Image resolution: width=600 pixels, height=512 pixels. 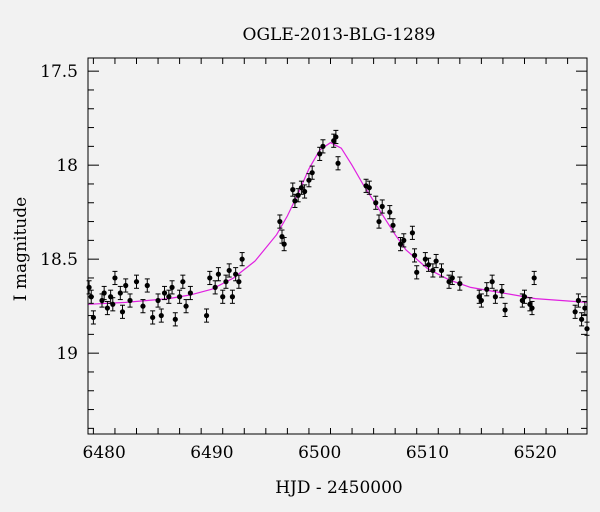 I want to click on x-tick-label: 6480, so click(x=104, y=453).